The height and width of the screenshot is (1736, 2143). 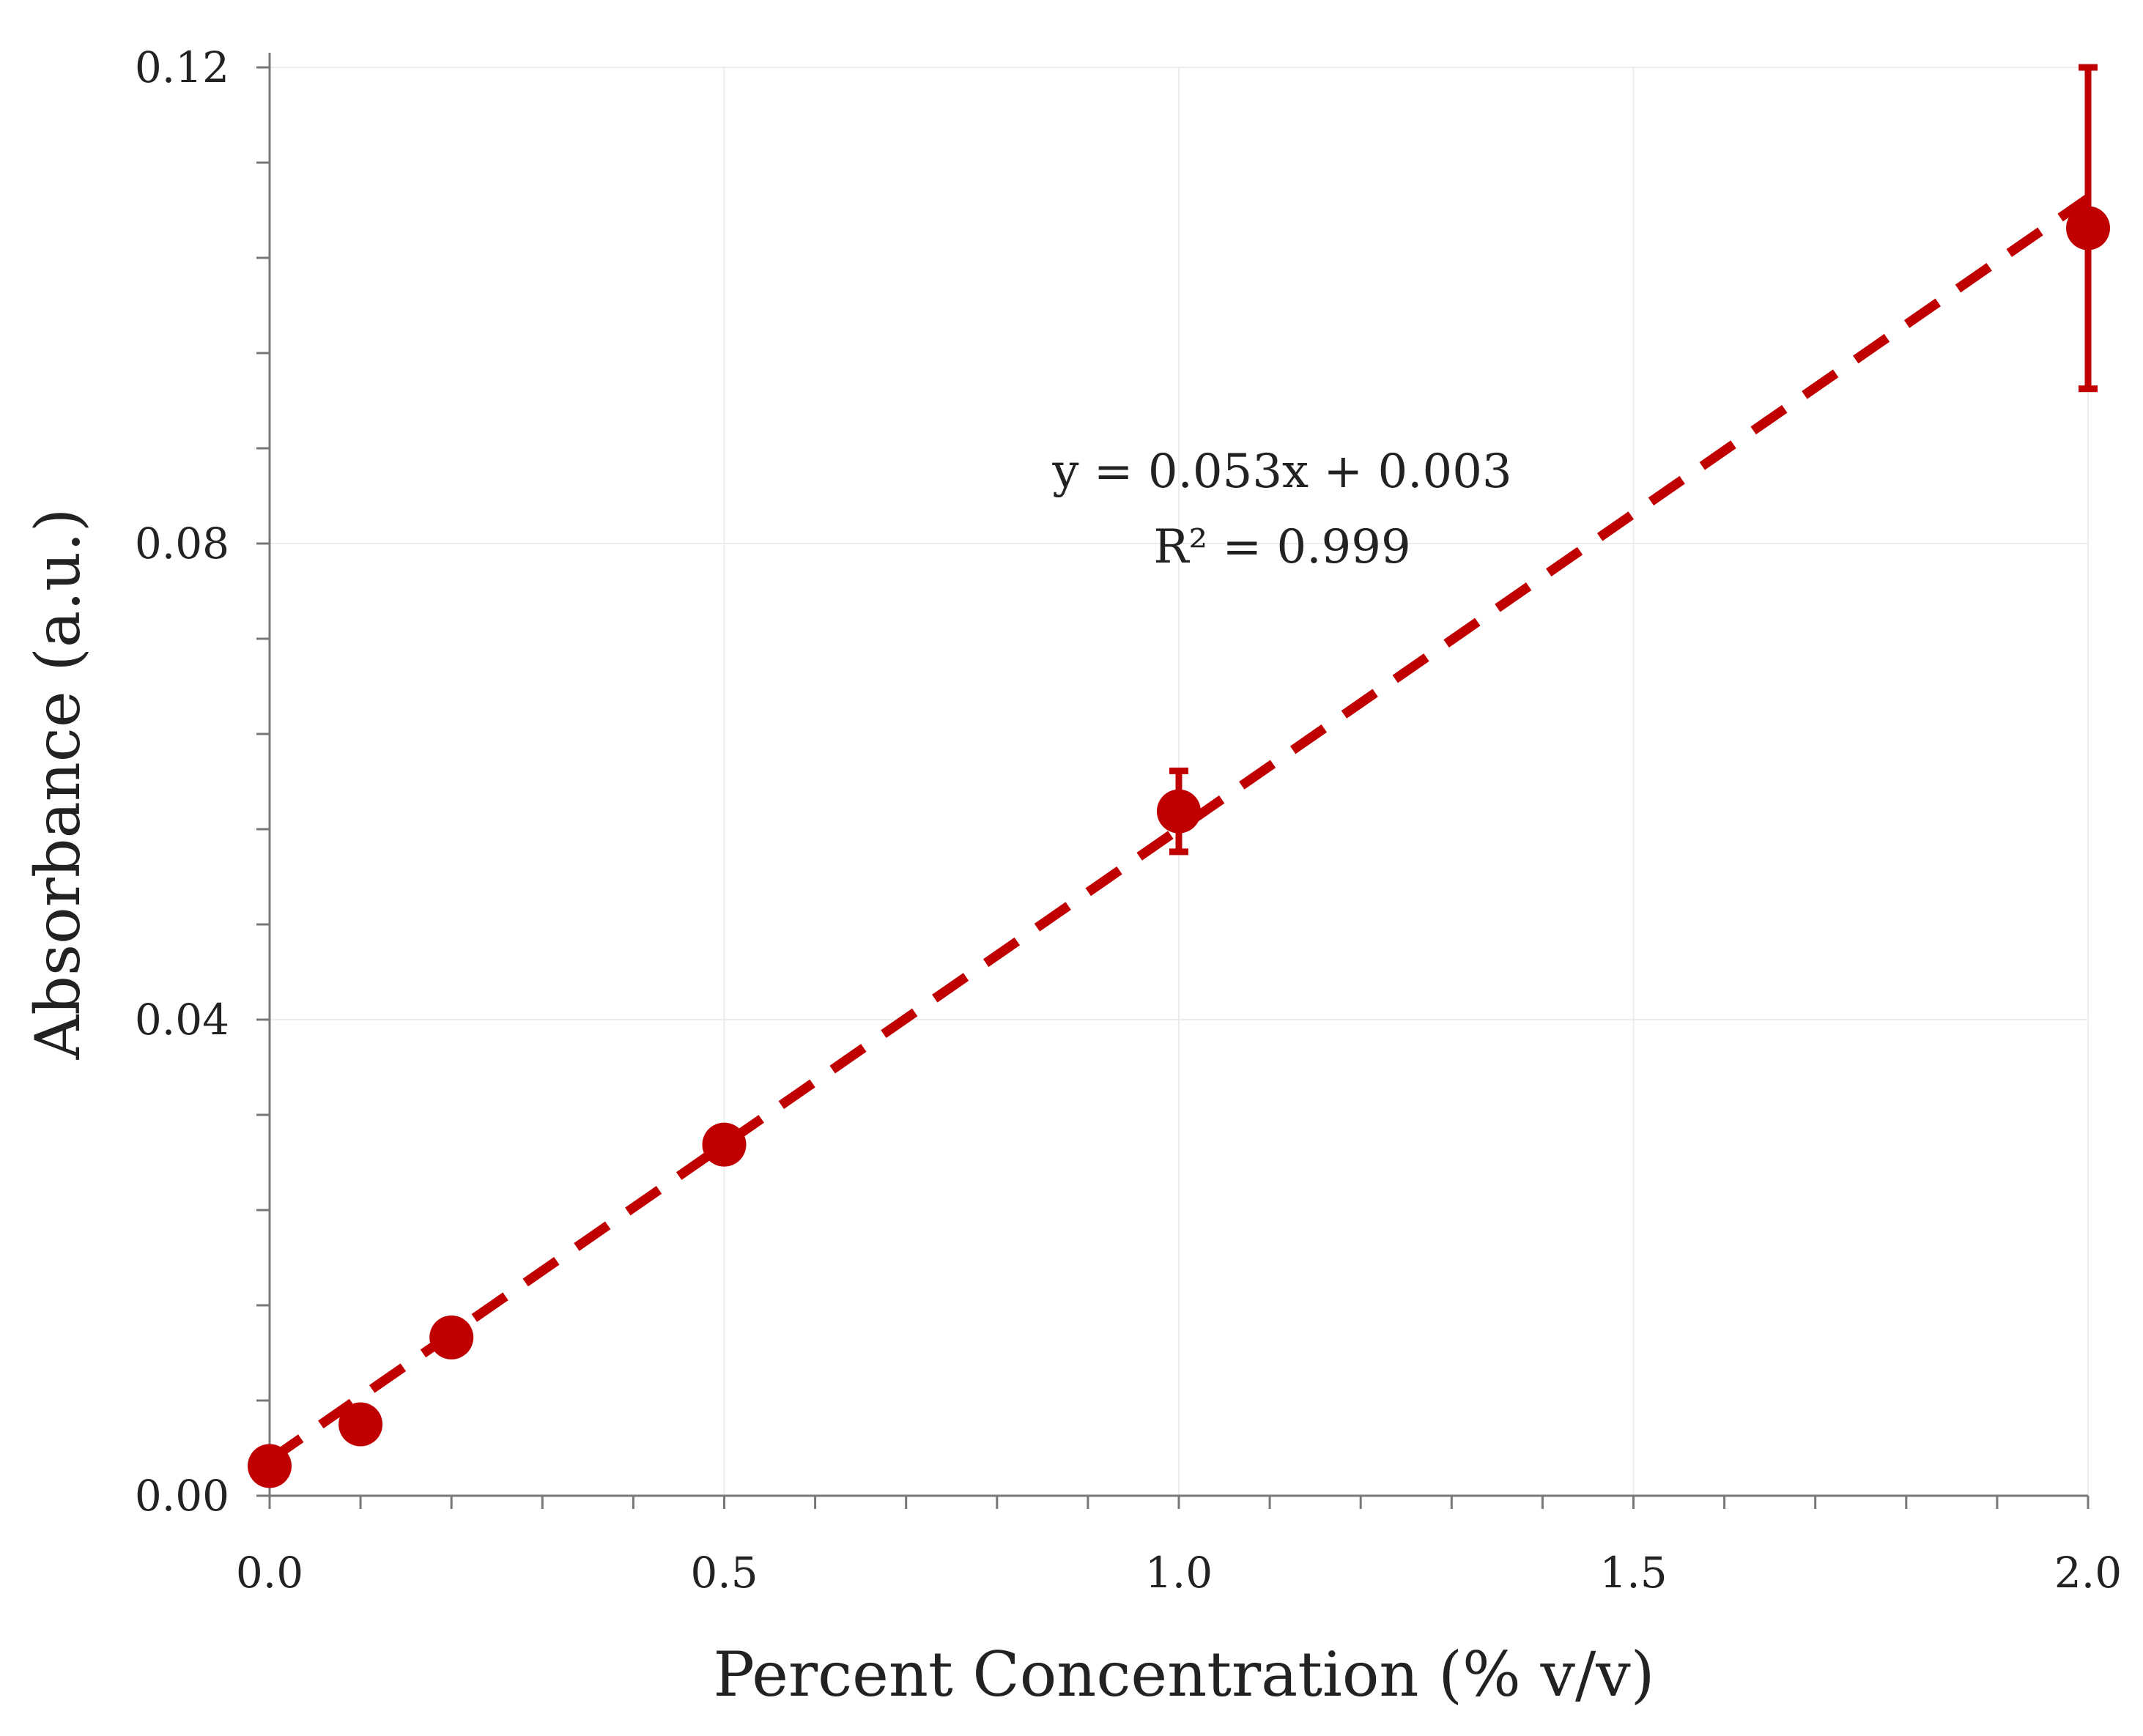 What do you see at coordinates (1281, 472) in the screenshot?
I see `trendline-equation: y = 0.053x + 0.003` at bounding box center [1281, 472].